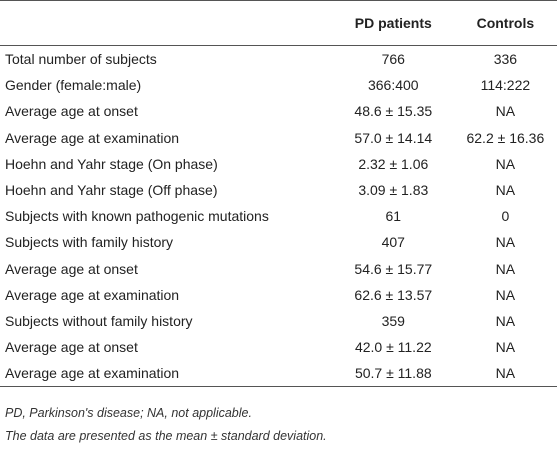  Describe the element at coordinates (393, 268) in the screenshot. I see `cell-value: 54.6 ± 15.77` at that location.